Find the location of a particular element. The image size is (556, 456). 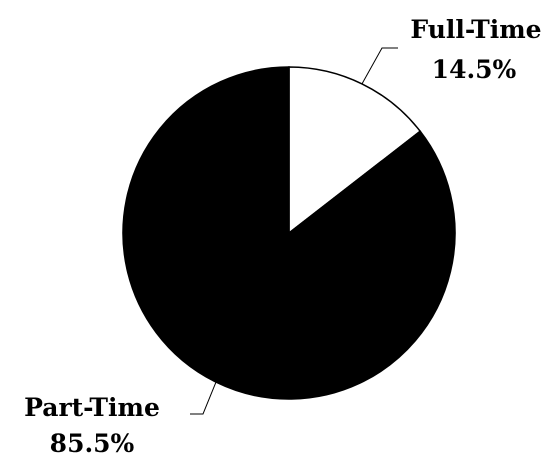

label-part-time: Part-Time 85.5% is located at coordinates (92, 424).